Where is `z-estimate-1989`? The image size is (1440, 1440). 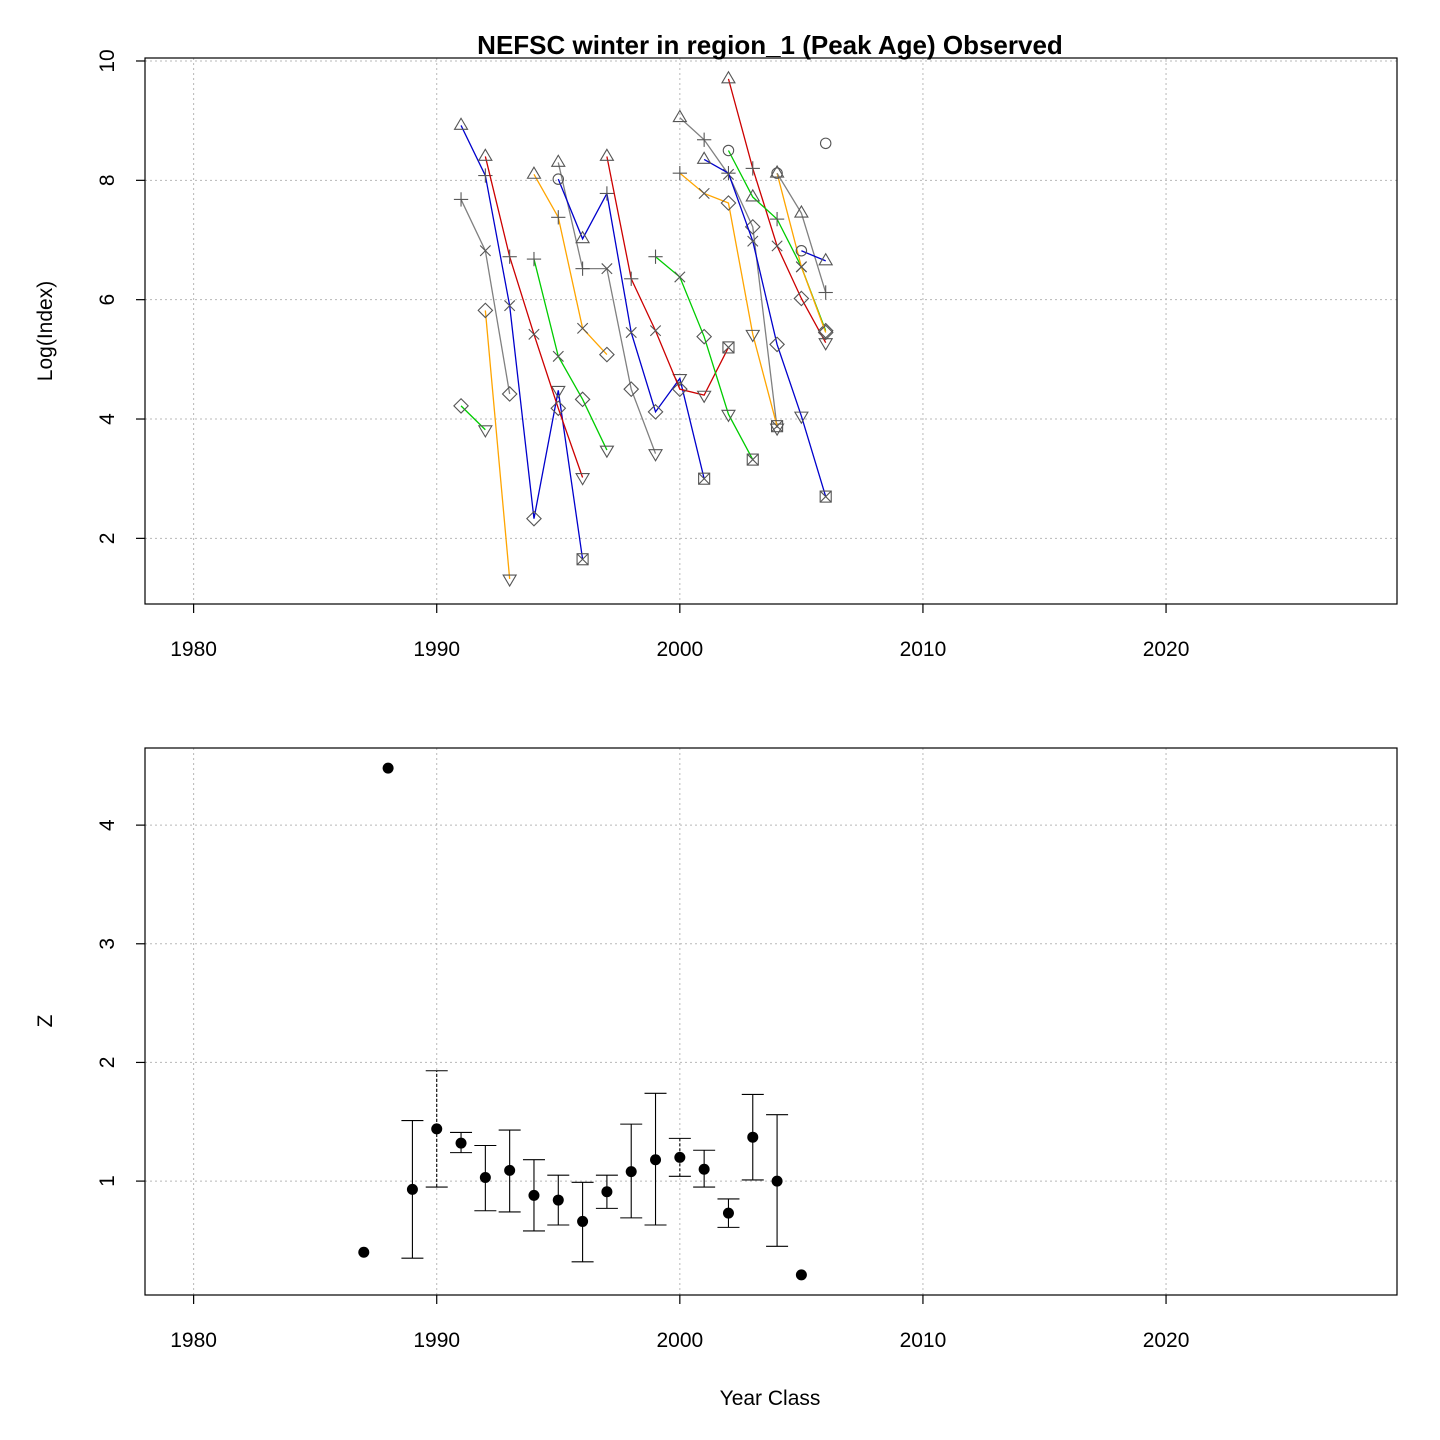
z-estimate-1989 is located at coordinates (412, 1189).